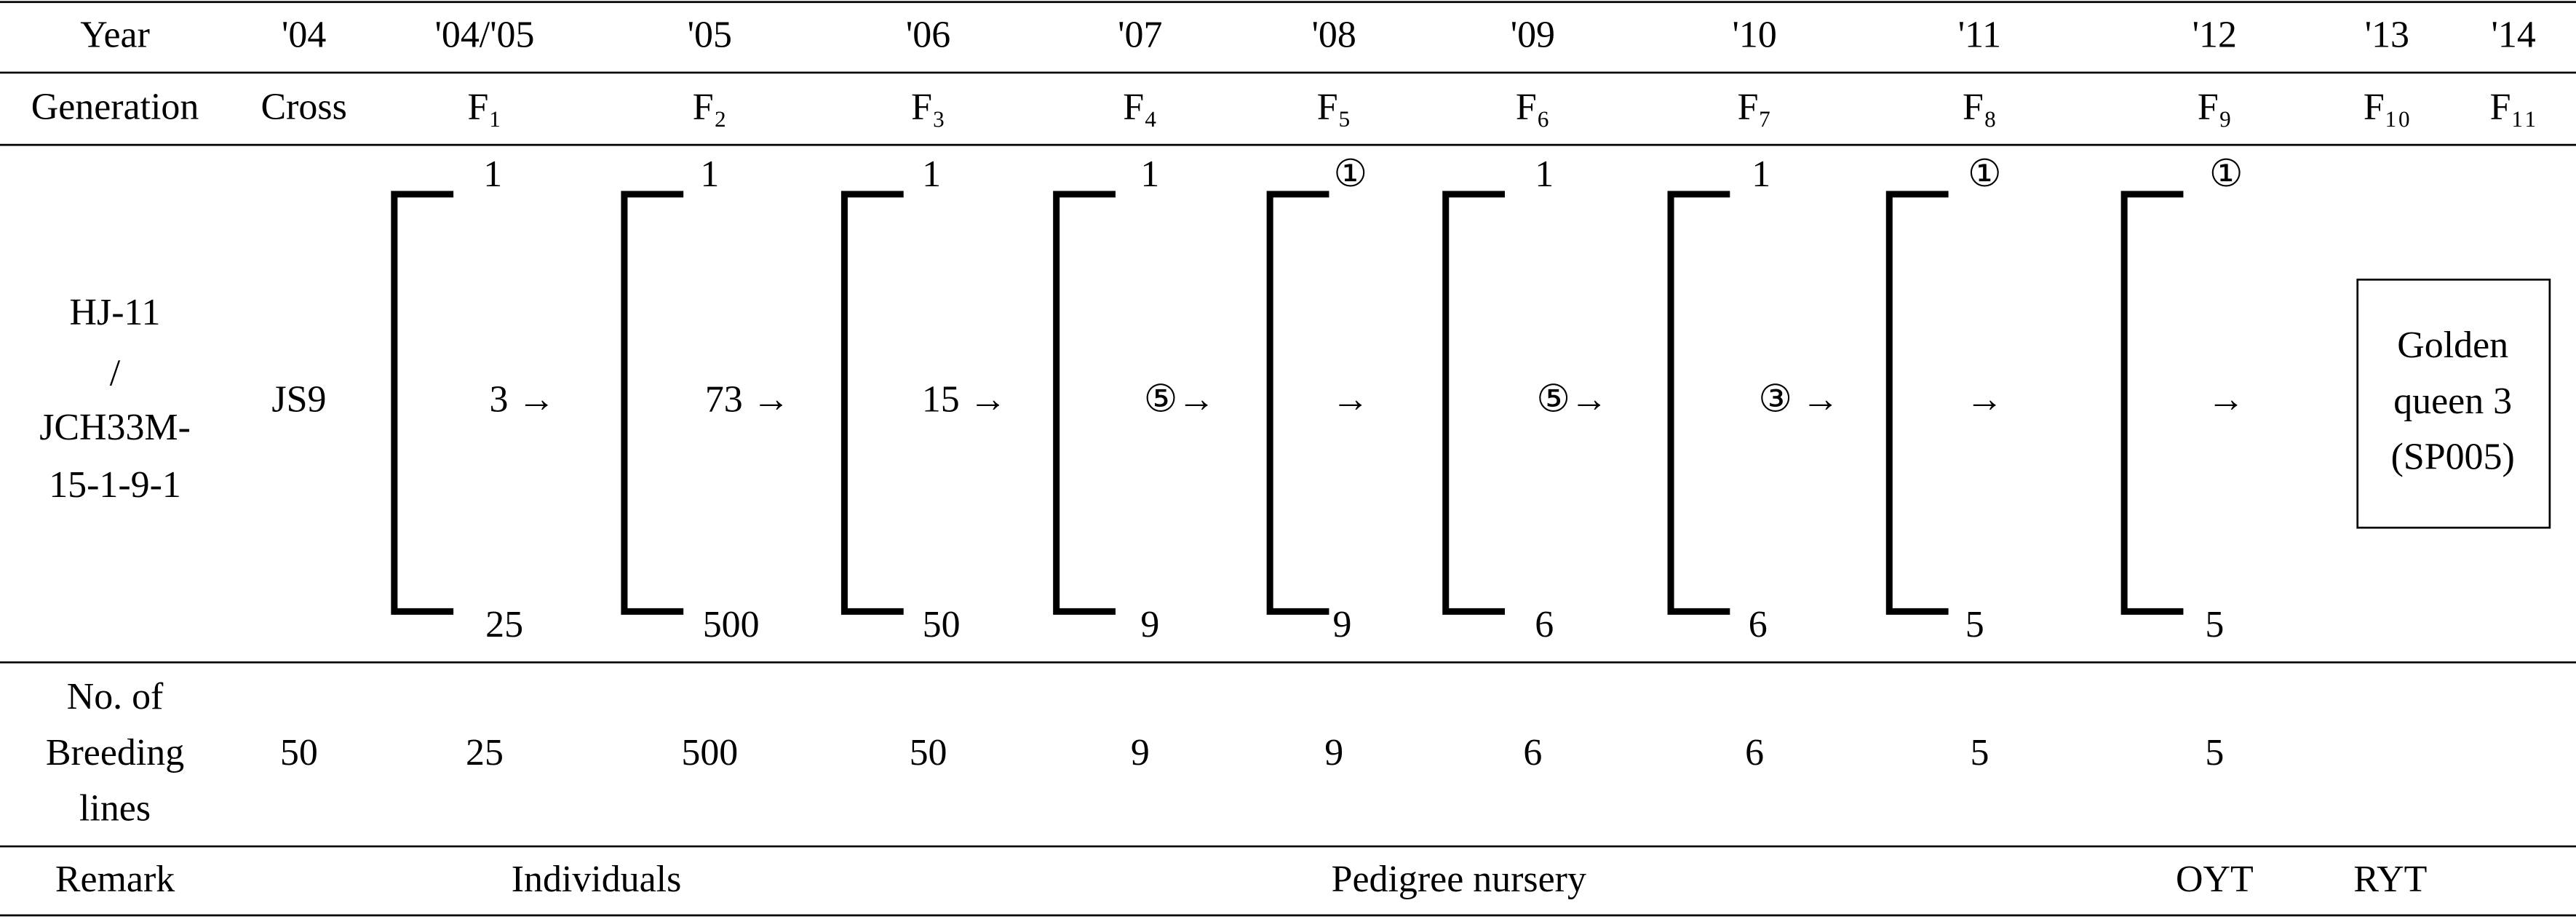 The height and width of the screenshot is (919, 2576). What do you see at coordinates (115, 485) in the screenshot?
I see `parent-line: 15-1-9-1` at bounding box center [115, 485].